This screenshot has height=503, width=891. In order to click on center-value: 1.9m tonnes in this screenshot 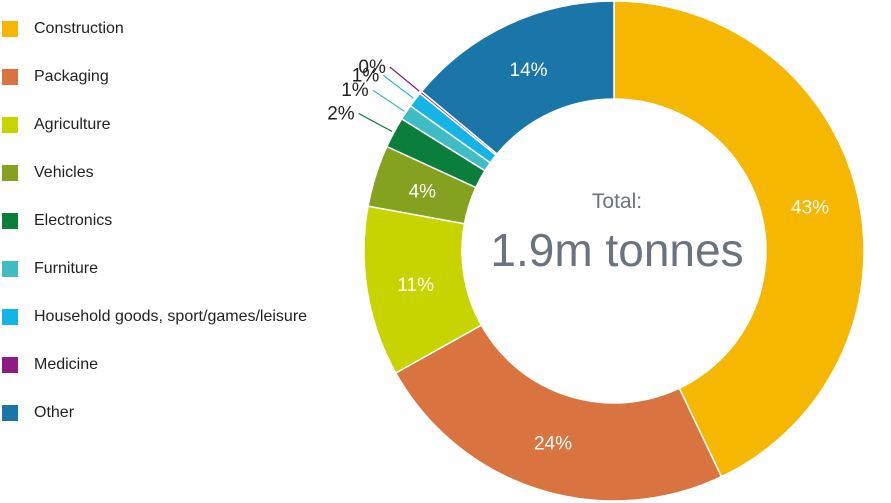, I will do `click(616, 250)`.